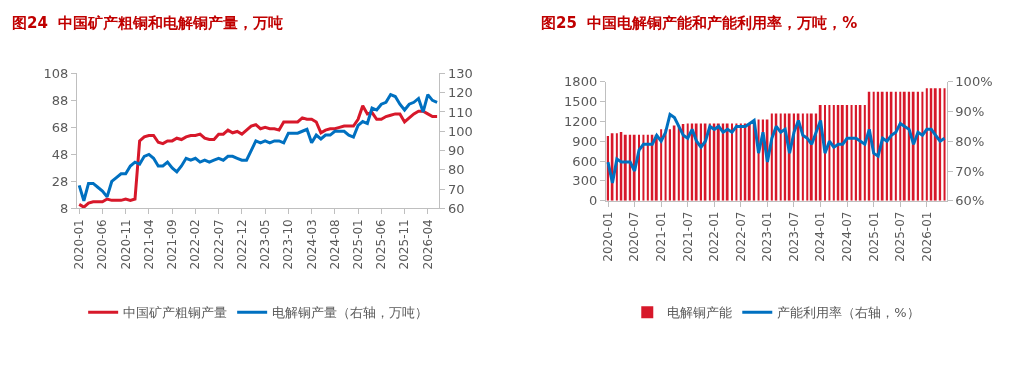 Image resolution: width=1032 pixels, height=366 pixels. What do you see at coordinates (241, 244) in the screenshot?
I see `x-tick-label: 2022-12` at bounding box center [241, 244].